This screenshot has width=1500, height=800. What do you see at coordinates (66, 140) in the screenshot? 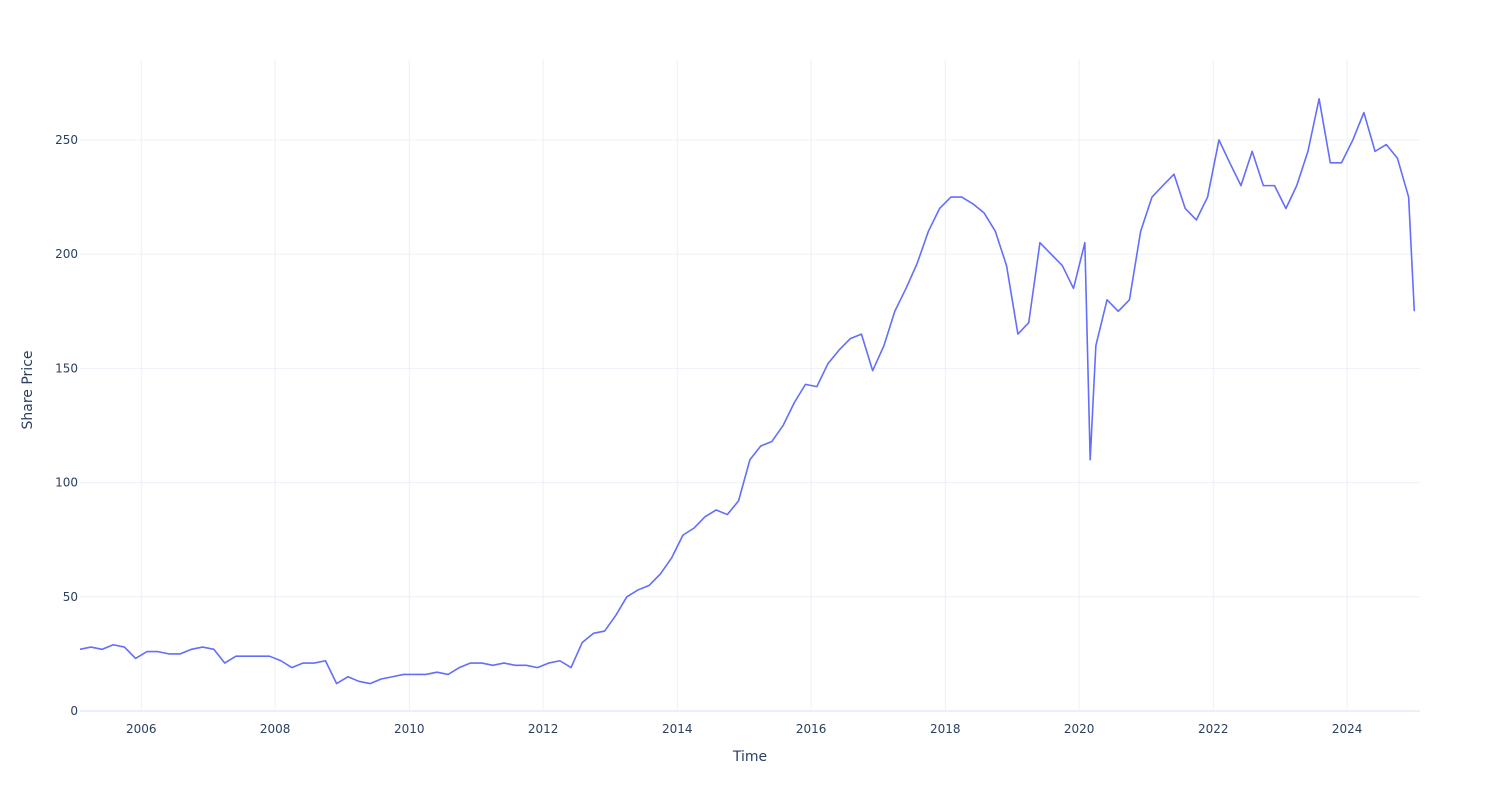
I see `y-tick-label: 250` at bounding box center [66, 140].